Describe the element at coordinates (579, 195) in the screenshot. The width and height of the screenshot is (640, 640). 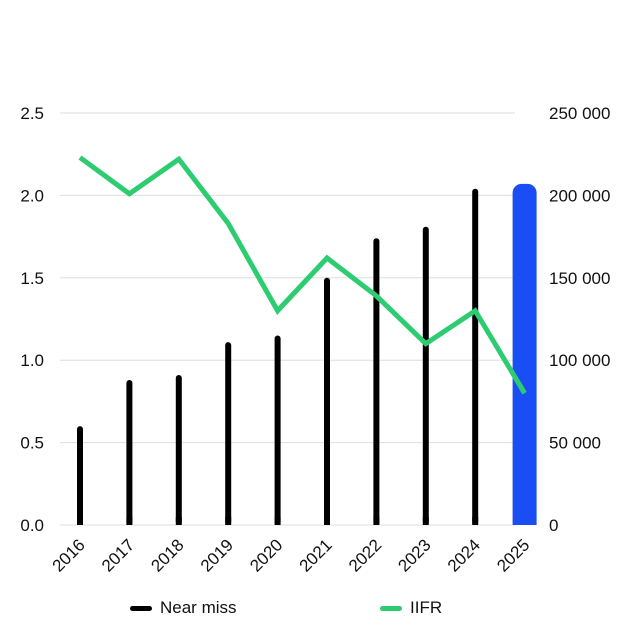
I see `right-tick-label: 200 000` at that location.